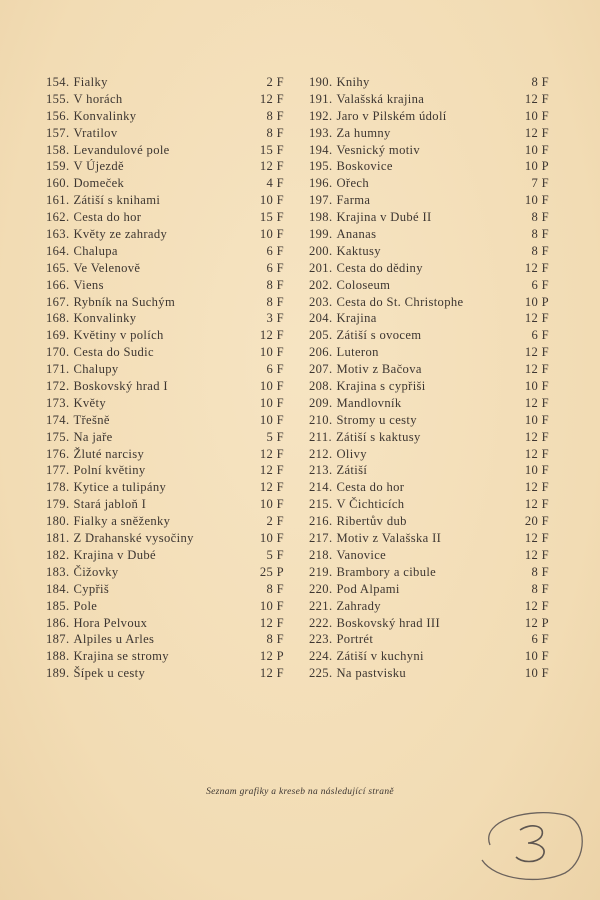 Image resolution: width=600 pixels, height=900 pixels. What do you see at coordinates (356, 318) in the screenshot?
I see `entry-title: Krajina` at bounding box center [356, 318].